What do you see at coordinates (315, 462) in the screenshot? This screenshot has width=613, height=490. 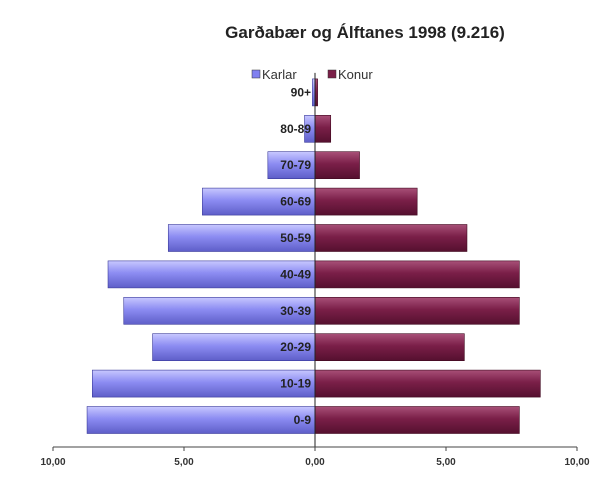 I see `x-tick-label: 0,00` at bounding box center [315, 462].